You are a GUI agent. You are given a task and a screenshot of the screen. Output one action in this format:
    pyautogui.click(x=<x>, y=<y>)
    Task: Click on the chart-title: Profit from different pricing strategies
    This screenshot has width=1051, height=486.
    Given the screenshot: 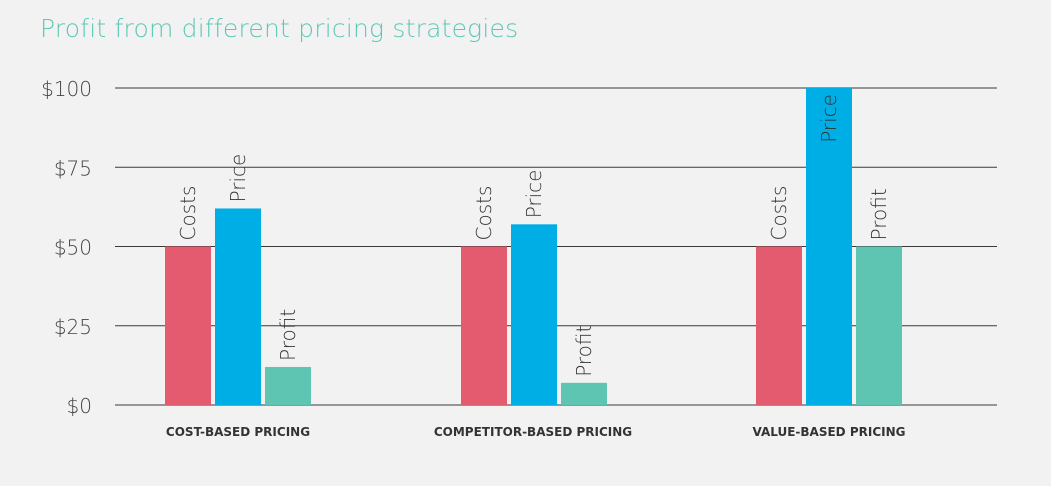 What is the action you would take?
    pyautogui.click(x=279, y=28)
    